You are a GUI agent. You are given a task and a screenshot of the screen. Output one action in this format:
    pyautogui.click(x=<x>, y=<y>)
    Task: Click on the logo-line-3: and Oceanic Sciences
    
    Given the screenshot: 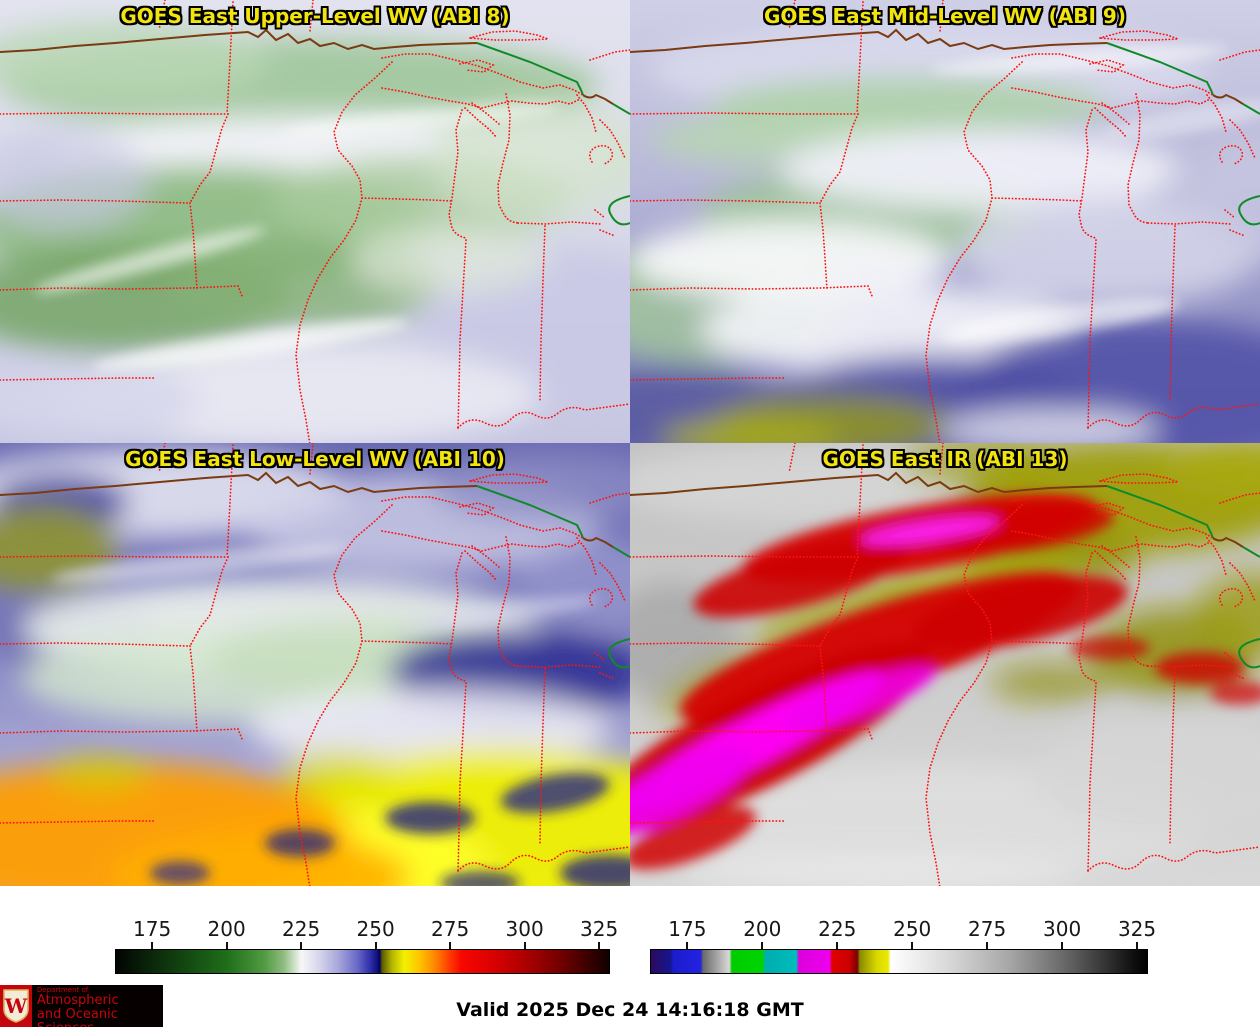 What is the action you would take?
    pyautogui.click(x=77, y=1016)
    